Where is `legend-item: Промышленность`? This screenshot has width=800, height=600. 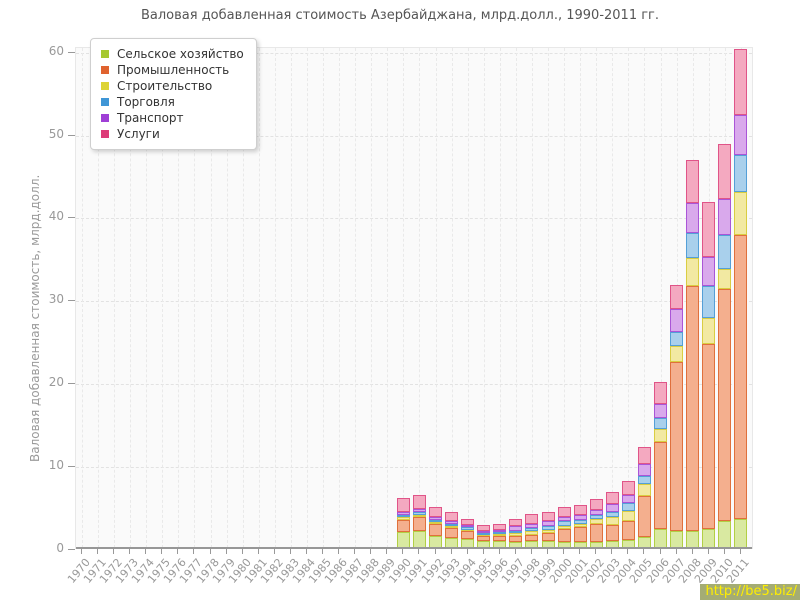
legend-item: Промышленность is located at coordinates (172, 70).